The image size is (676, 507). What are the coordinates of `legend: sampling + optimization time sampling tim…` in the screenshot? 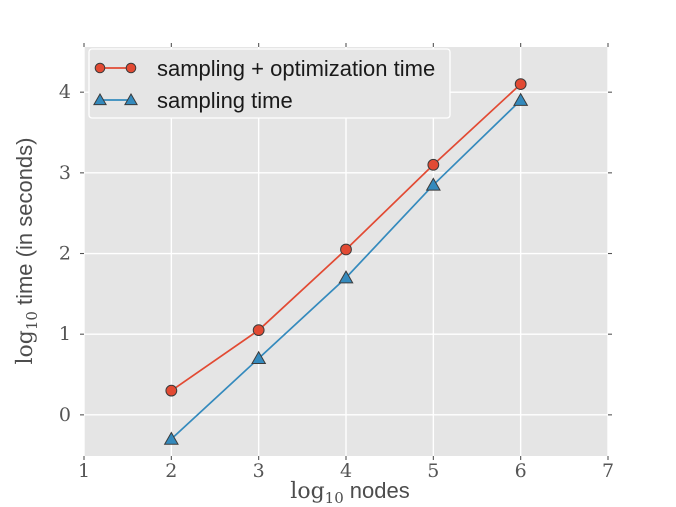 It's located at (269, 83).